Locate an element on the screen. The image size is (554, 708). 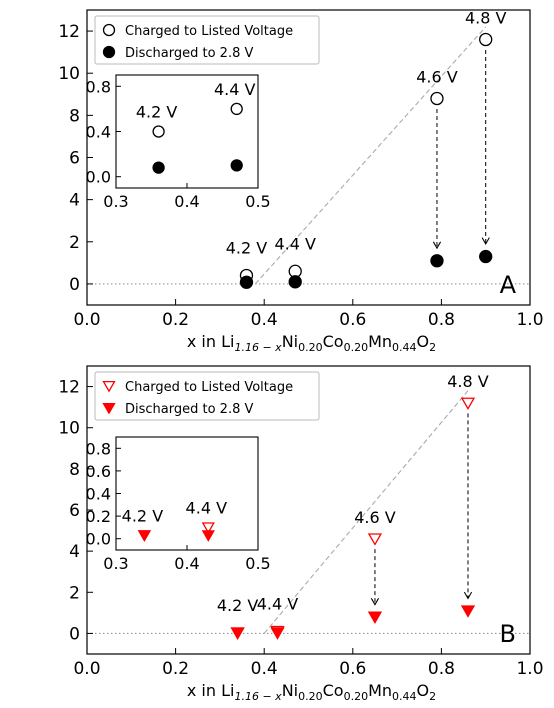
inset-y-tick-label: 0.2 is located at coordinates (98, 516).